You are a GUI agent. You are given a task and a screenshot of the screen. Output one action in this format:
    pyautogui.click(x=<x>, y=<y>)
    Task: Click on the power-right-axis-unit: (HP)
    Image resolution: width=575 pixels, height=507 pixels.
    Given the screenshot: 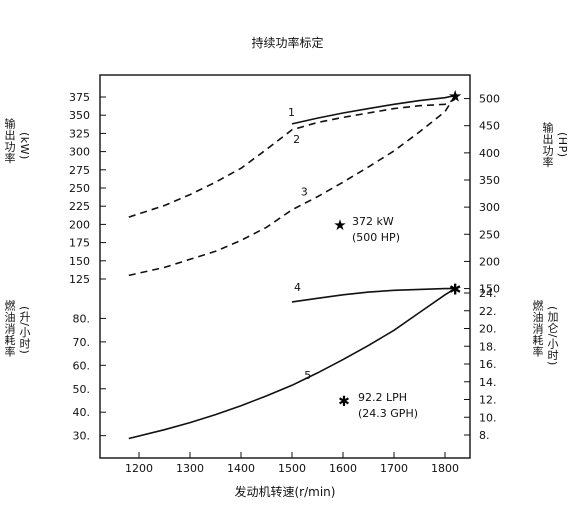 What is the action you would take?
    pyautogui.click(x=562, y=145)
    